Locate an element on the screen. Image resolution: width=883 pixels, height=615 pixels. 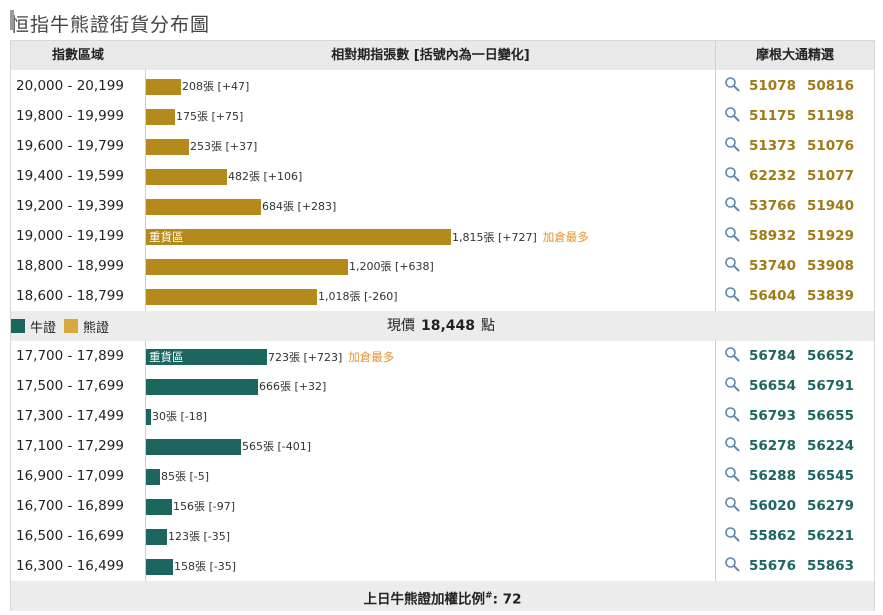
current-price-bar: 牛證 熊證 現價 18,448 點 is located at coordinates (442, 326).